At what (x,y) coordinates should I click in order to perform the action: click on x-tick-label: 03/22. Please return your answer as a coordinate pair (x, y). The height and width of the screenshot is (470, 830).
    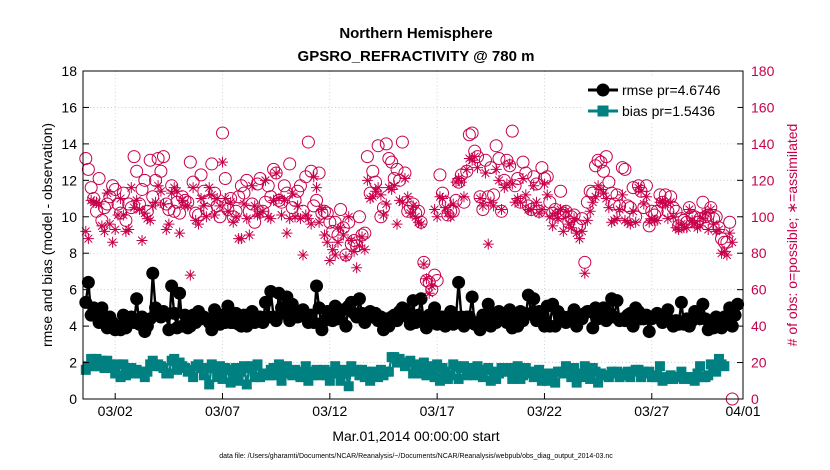
    Looking at the image, I should click on (544, 411).